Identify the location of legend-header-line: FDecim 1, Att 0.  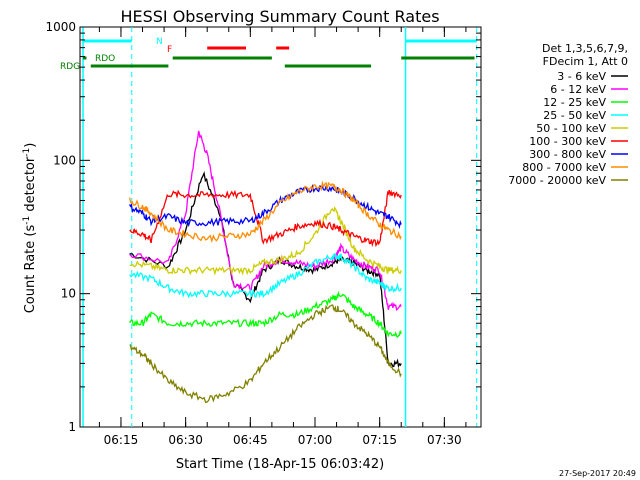
(585, 61).